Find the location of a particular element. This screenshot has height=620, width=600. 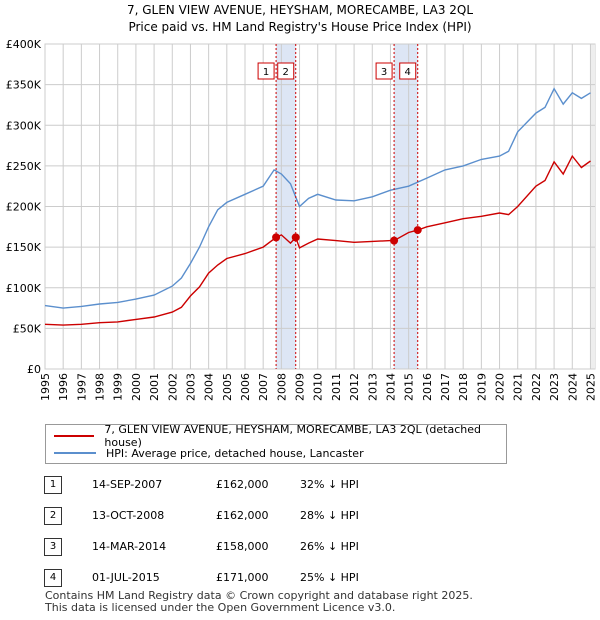

x-tick-label: 2001 is located at coordinates (154, 387).